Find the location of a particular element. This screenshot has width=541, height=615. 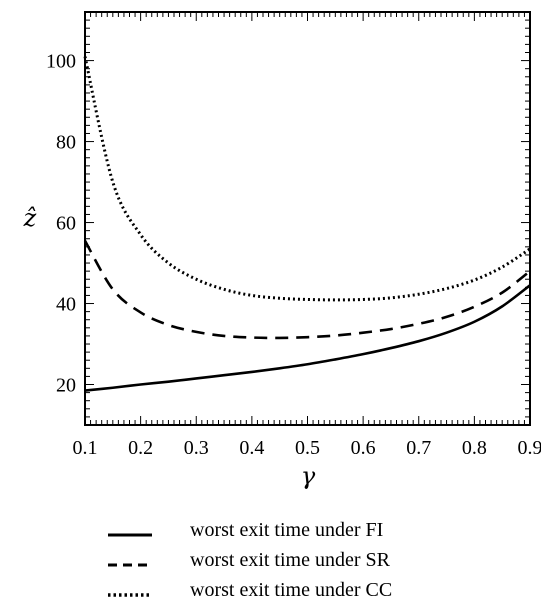

y-tick-labels: 20 40 60 80 100 is located at coordinates (61, 224).